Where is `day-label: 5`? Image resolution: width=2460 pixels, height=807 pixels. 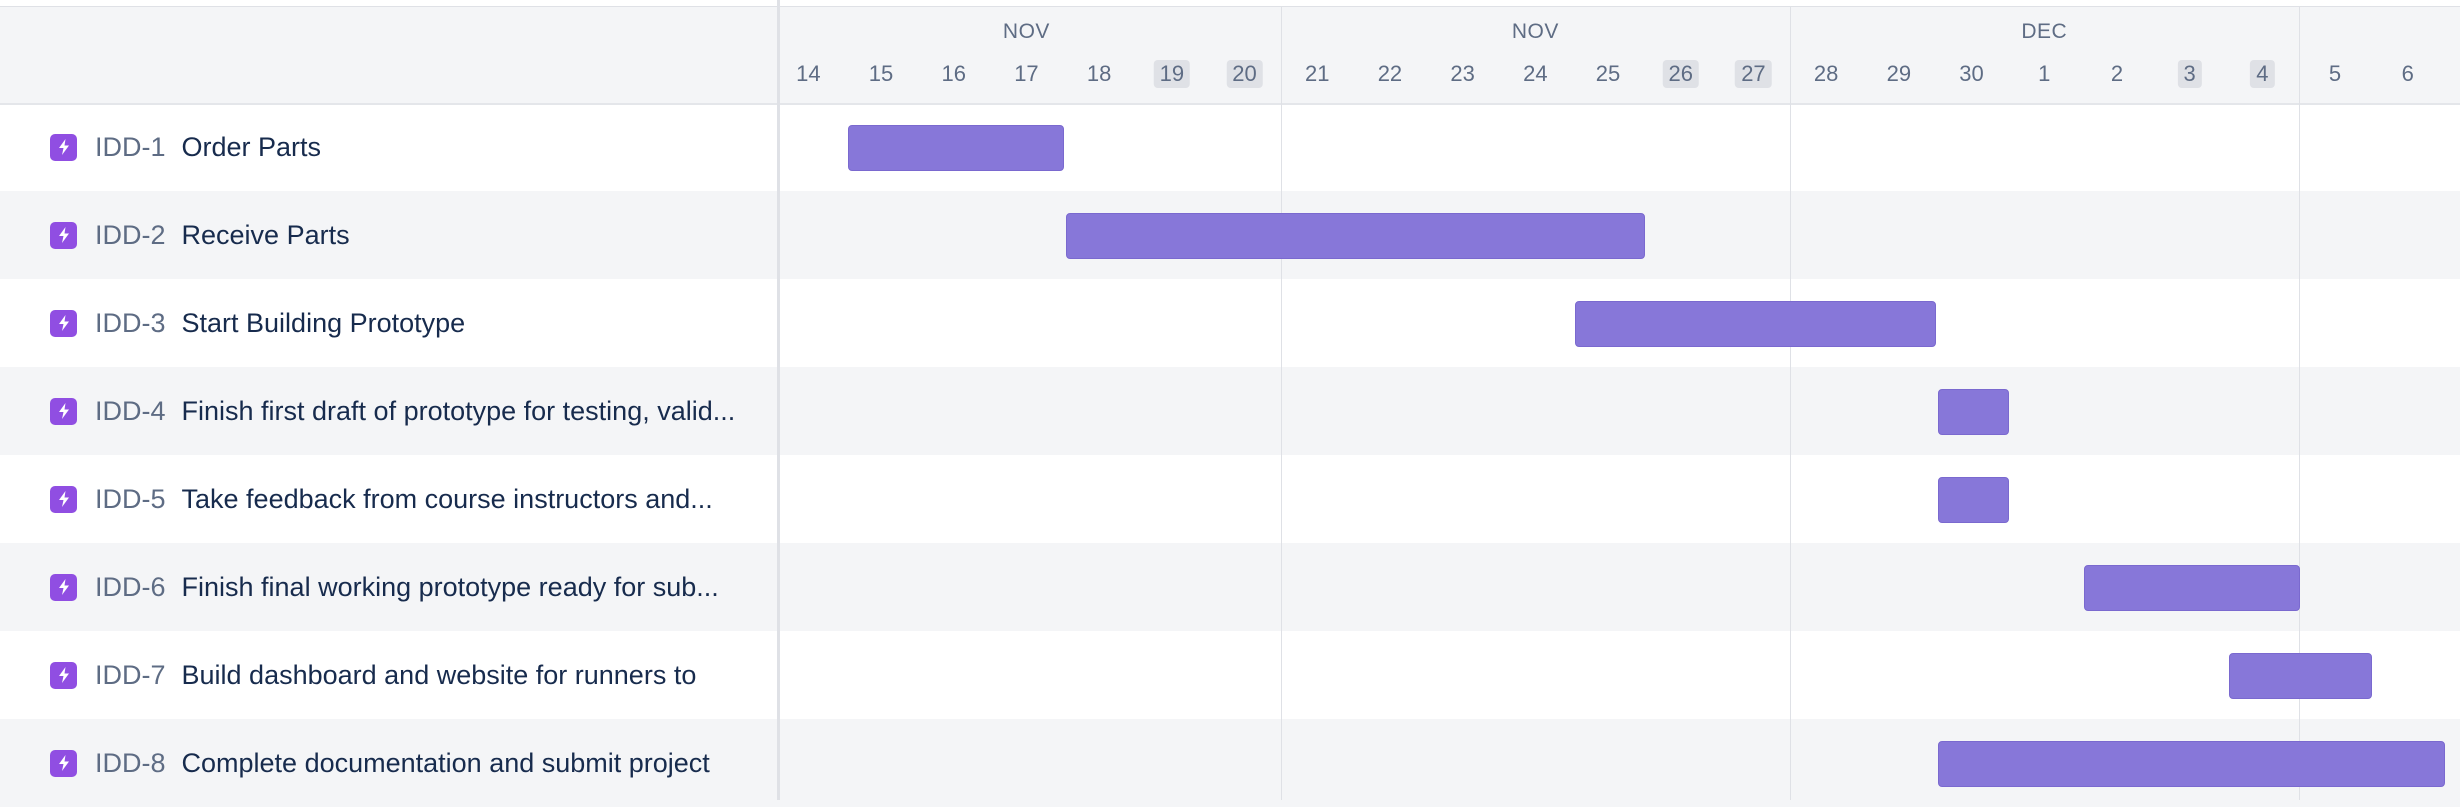
day-label: 5 is located at coordinates (2335, 73).